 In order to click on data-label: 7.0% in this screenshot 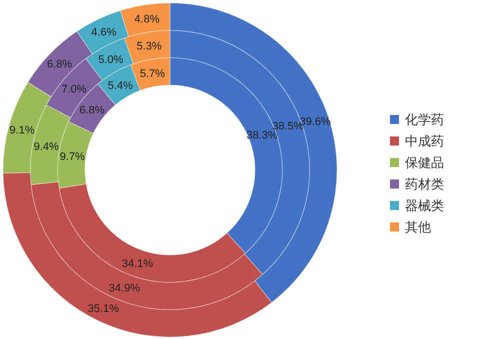, I will do `click(74, 89)`.